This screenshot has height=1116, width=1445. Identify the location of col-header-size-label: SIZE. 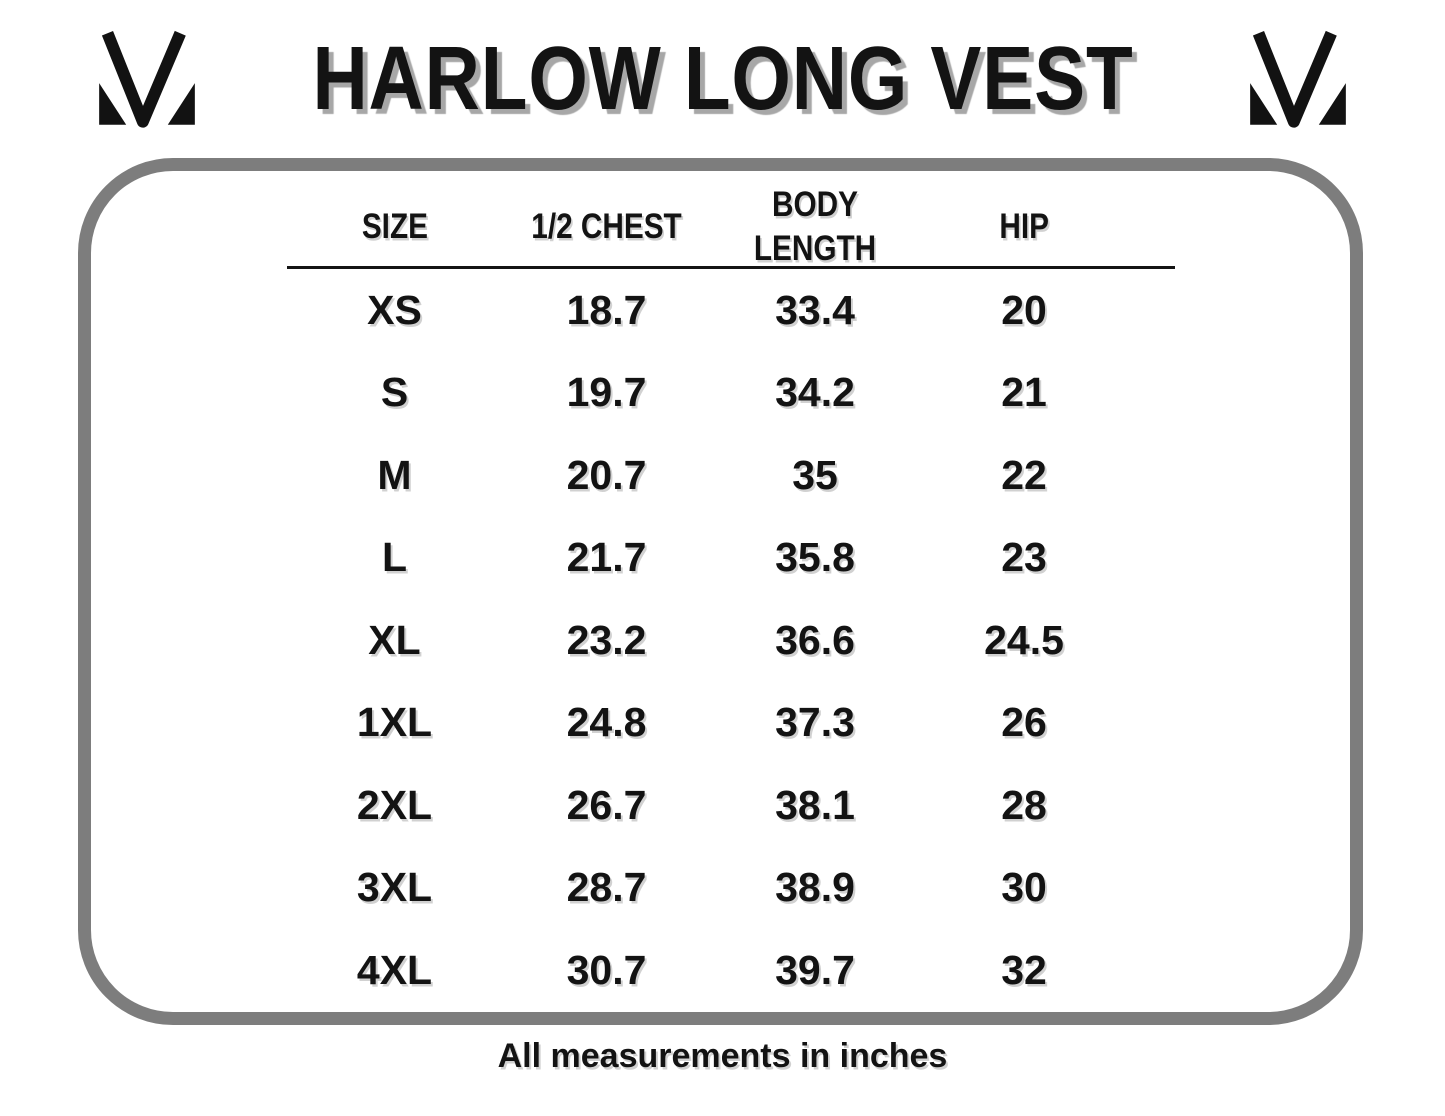
(394, 226).